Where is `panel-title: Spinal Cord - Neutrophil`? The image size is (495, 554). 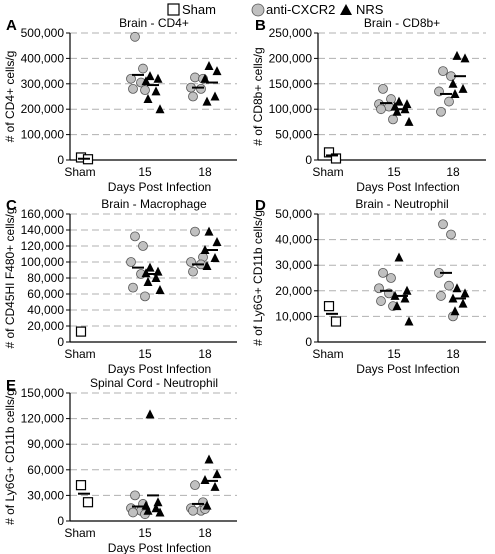
panel-title: Spinal Cord - Neutrophil is located at coordinates (154, 383).